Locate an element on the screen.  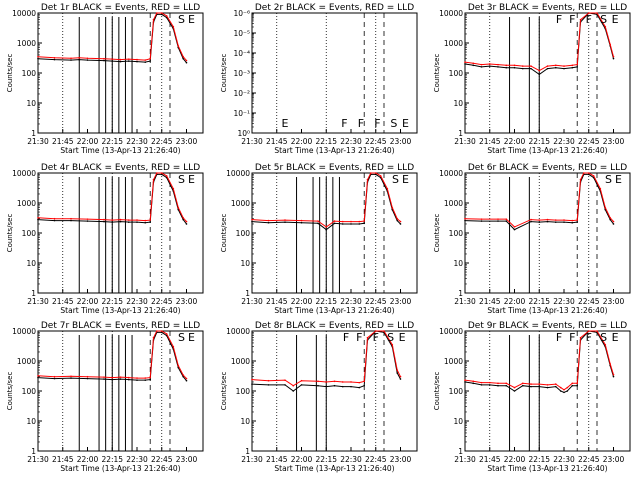
x-tick-label: 23:00 is located at coordinates (187, 301).